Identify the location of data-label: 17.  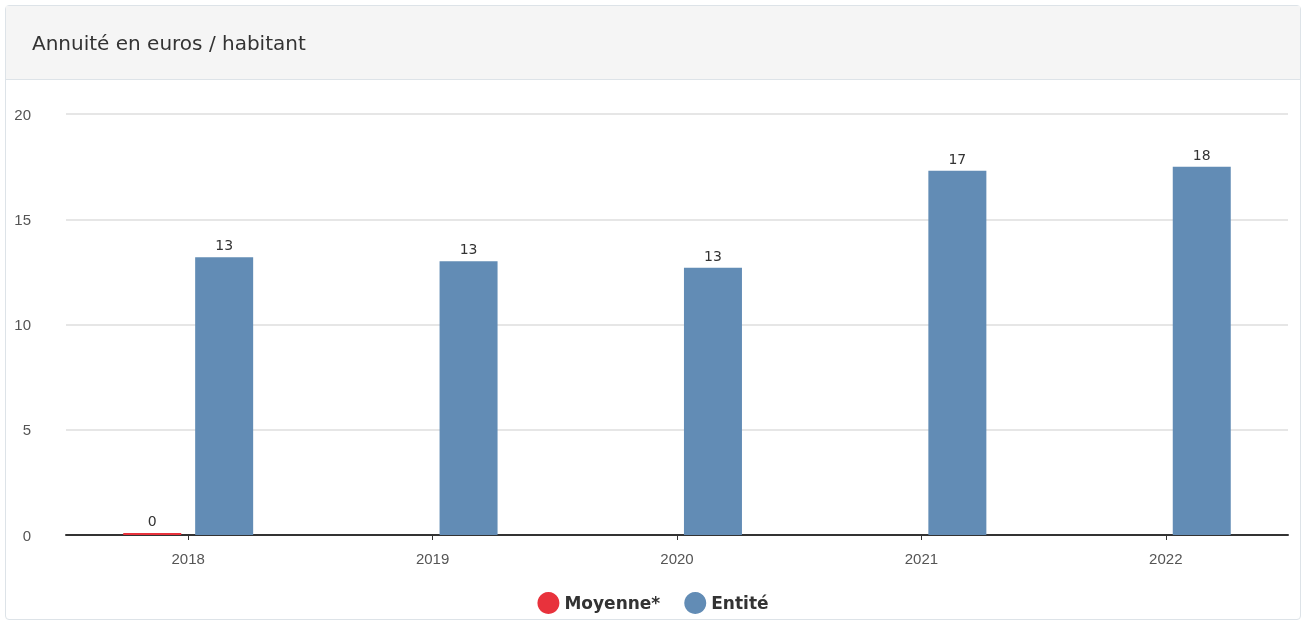
(957, 158).